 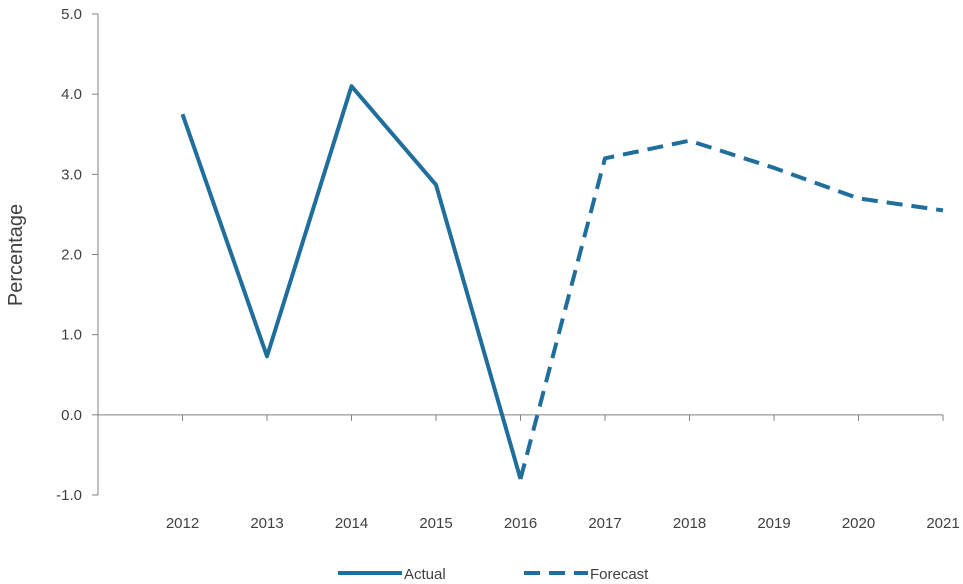 I want to click on x-tick-label: 2017, so click(x=604, y=523).